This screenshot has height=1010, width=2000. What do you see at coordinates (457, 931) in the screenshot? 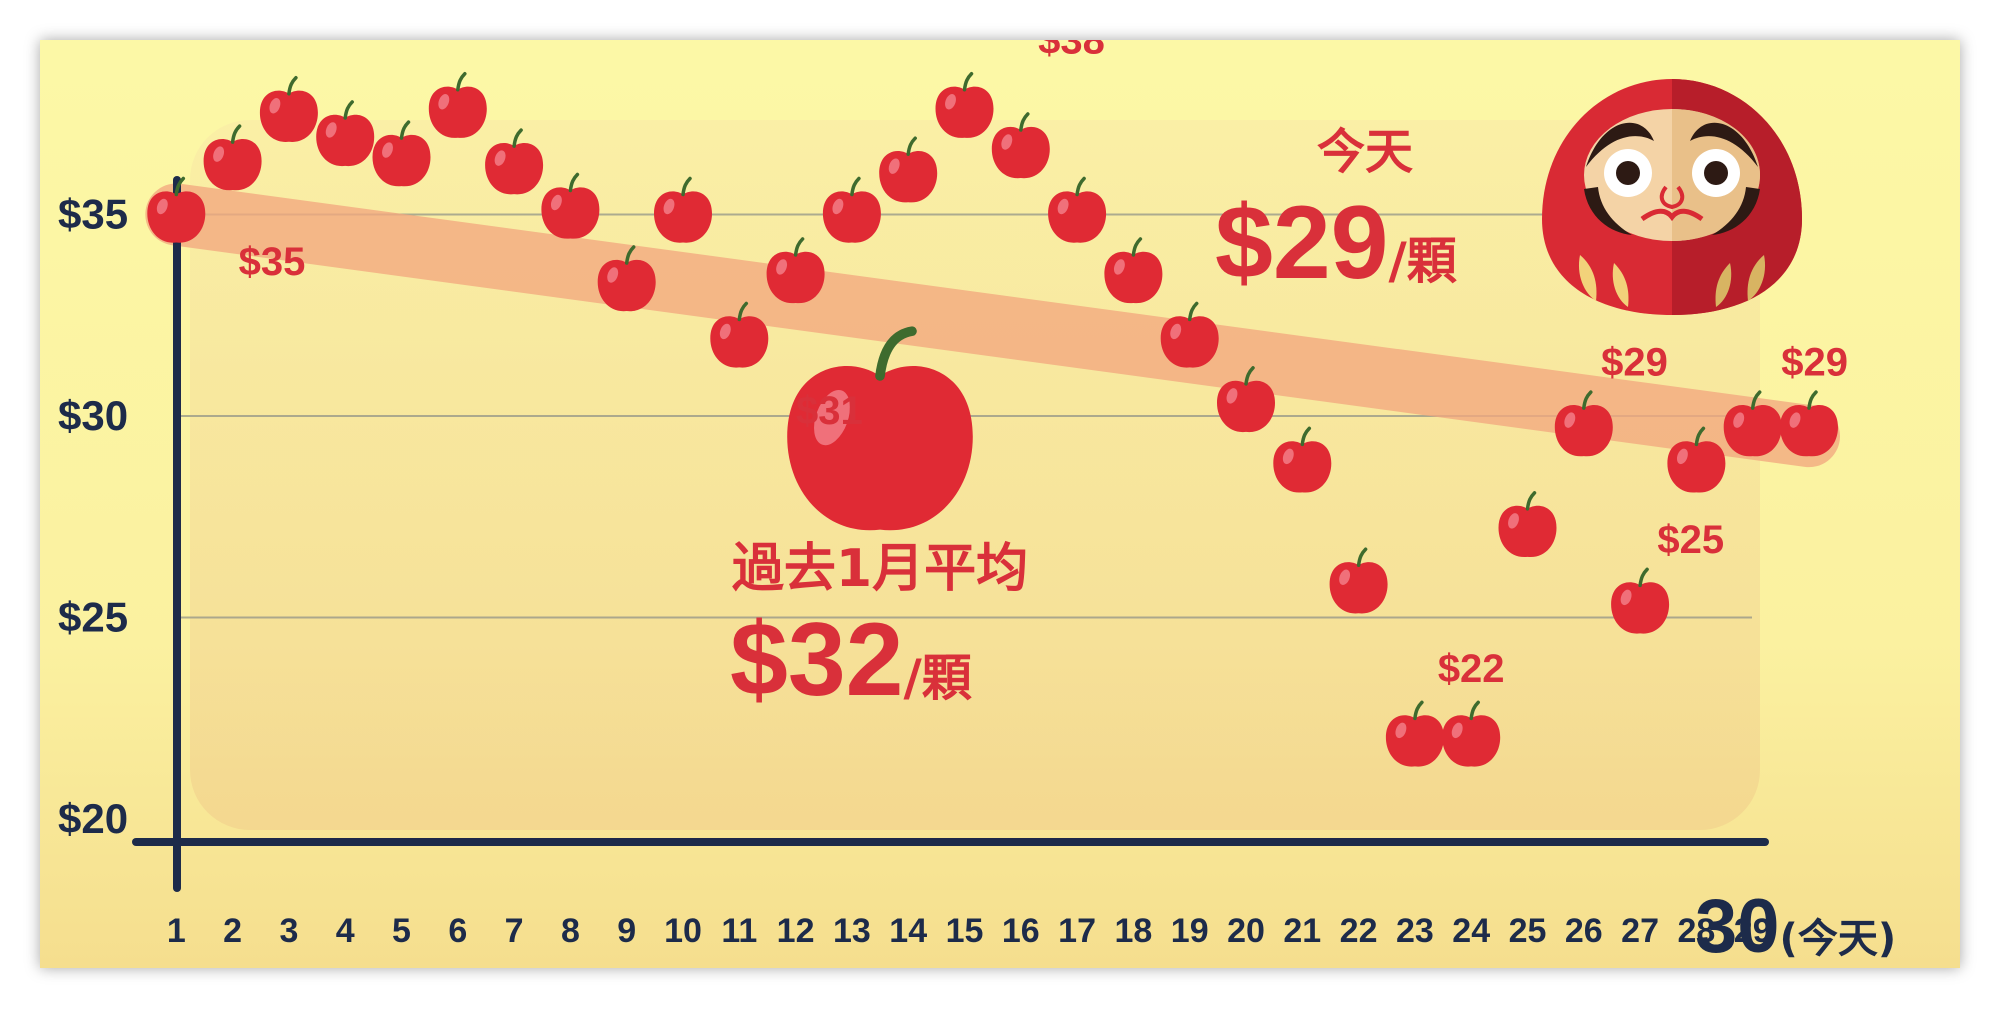
I see `x-tick-label: 6` at bounding box center [457, 931].